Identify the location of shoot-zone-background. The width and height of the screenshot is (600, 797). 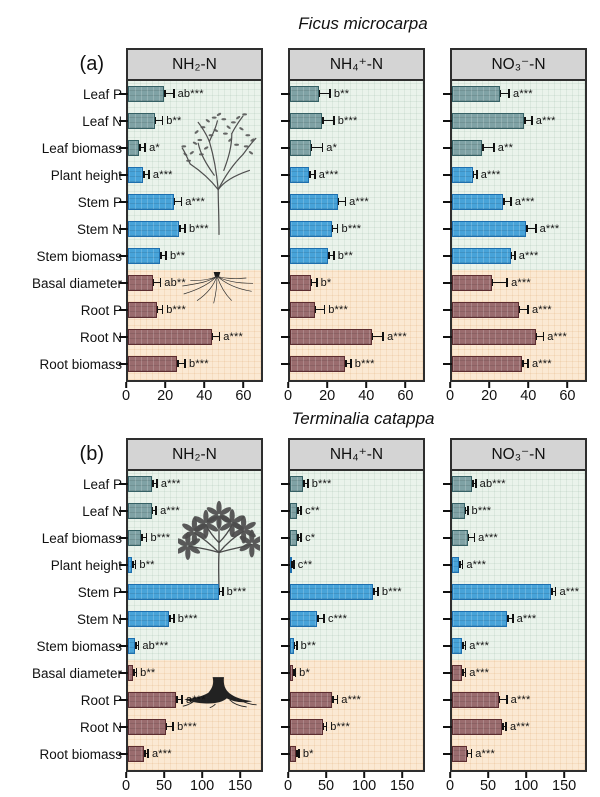
(356, 565).